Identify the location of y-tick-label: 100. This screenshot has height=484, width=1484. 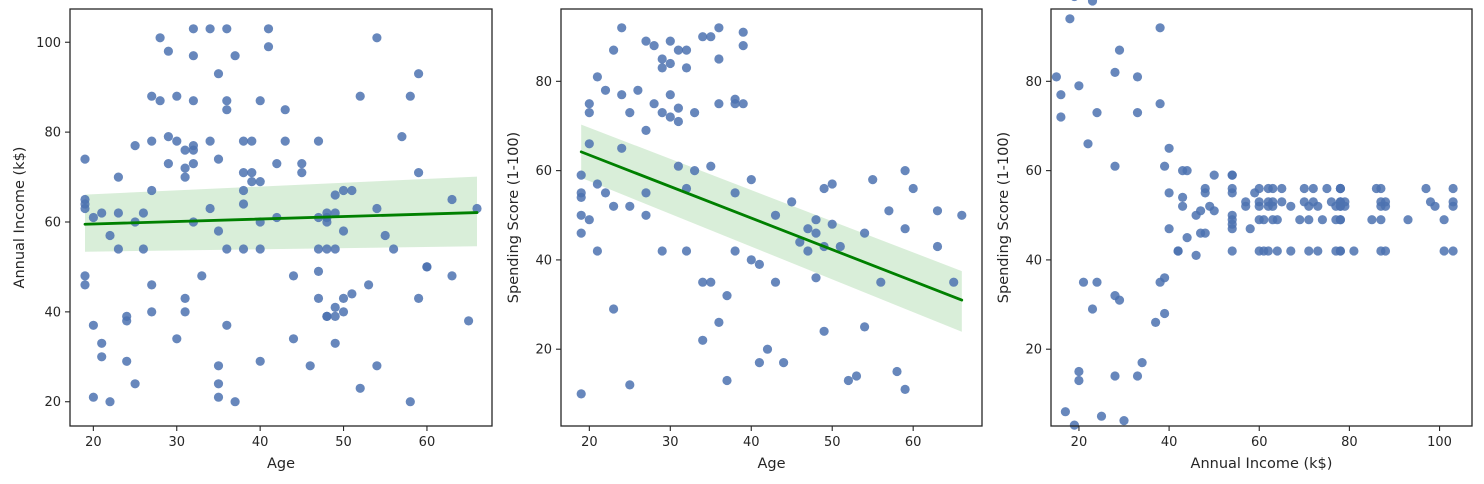
(48, 43).